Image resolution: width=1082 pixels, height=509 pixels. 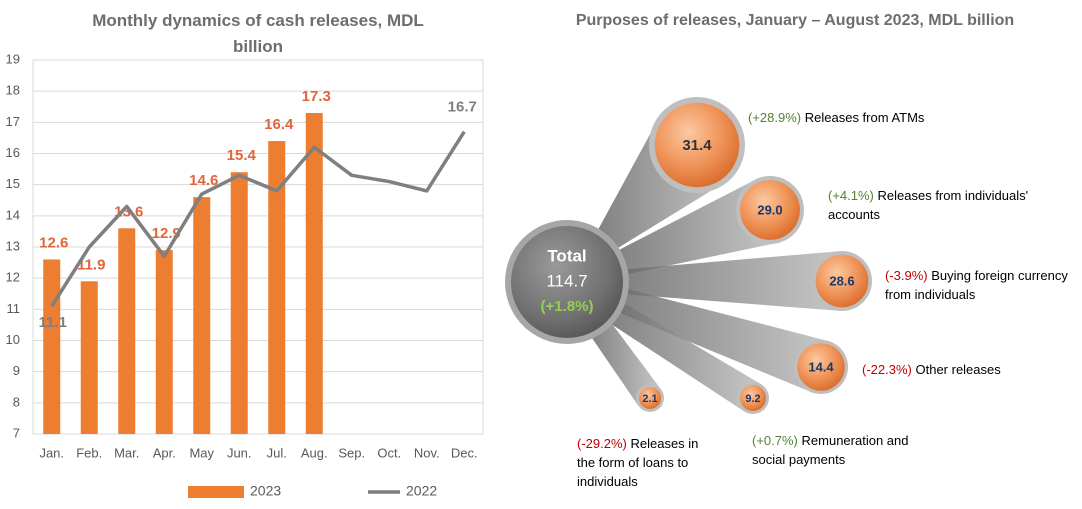 What do you see at coordinates (14, 308) in the screenshot?
I see `y-tick-label: 11` at bounding box center [14, 308].